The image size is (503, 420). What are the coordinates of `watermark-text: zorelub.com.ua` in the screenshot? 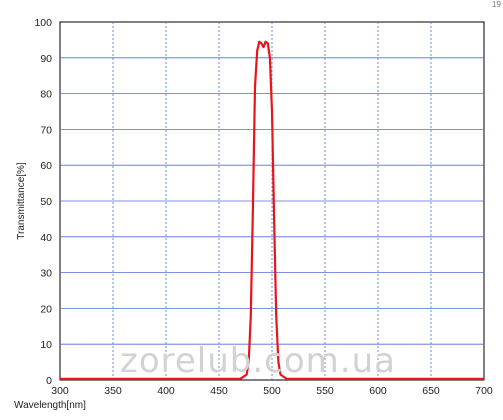 It's located at (258, 361).